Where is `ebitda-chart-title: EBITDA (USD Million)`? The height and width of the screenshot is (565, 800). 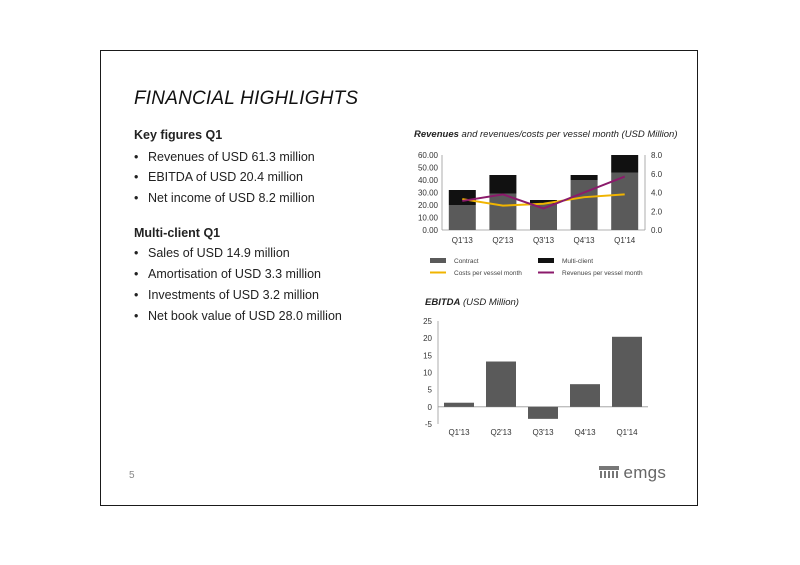 ebitda-chart-title: EBITDA (USD Million) is located at coordinates (472, 302).